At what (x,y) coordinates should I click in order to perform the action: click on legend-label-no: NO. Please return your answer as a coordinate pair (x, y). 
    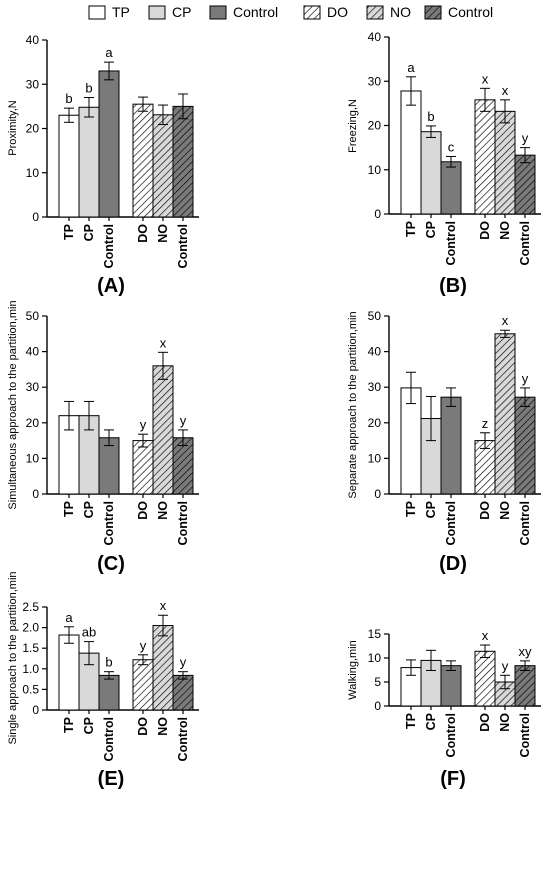
    Looking at the image, I should click on (400, 12).